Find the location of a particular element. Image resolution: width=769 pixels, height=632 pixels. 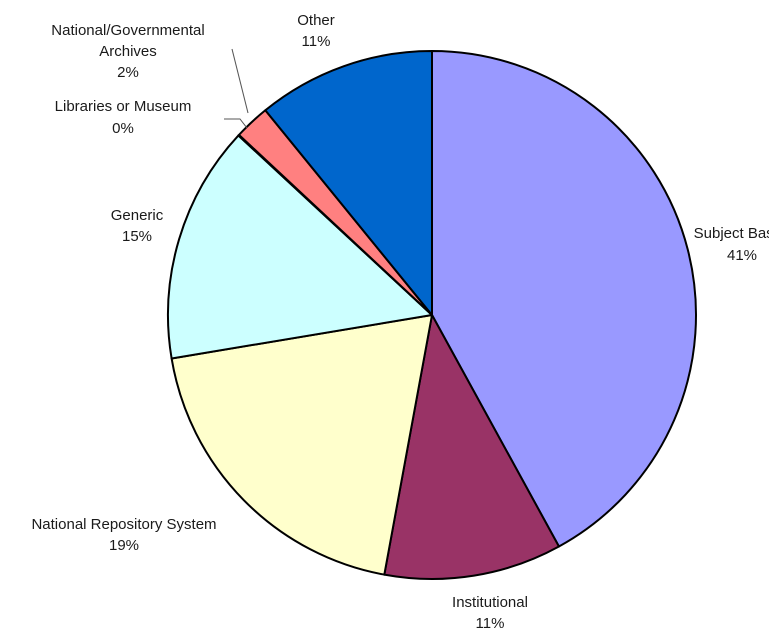

pie-slice-other is located at coordinates (348, 183).